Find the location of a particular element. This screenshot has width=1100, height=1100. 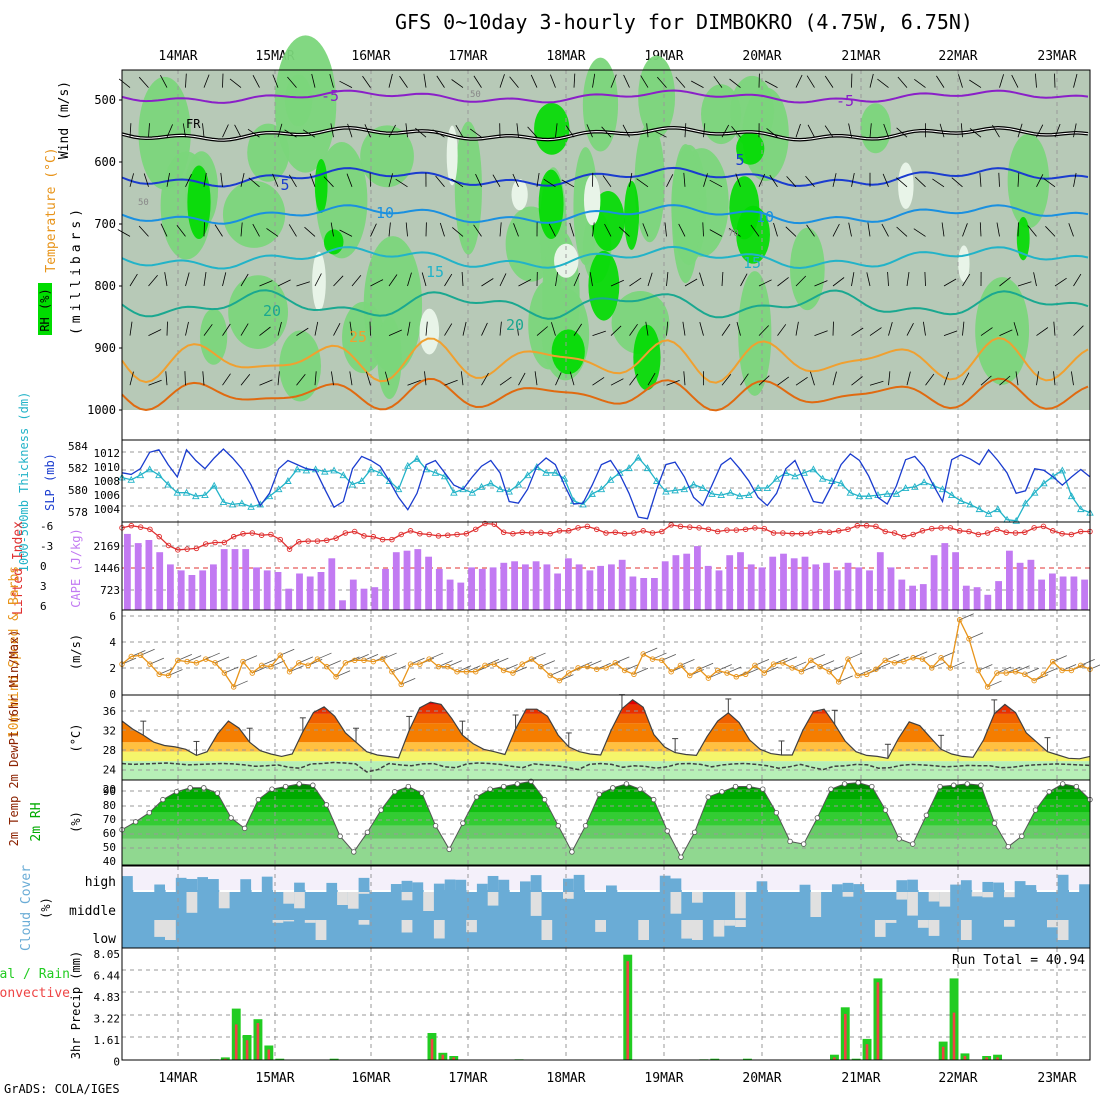

rh2m-unit: (%) is located at coordinates (76, 822).